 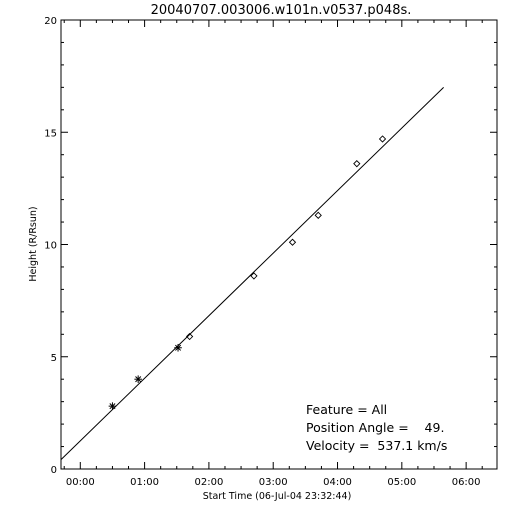 What do you see at coordinates (281, 10) in the screenshot?
I see `chart-title: 20040707.003006.w101n.v0537.p048s.` at bounding box center [281, 10].